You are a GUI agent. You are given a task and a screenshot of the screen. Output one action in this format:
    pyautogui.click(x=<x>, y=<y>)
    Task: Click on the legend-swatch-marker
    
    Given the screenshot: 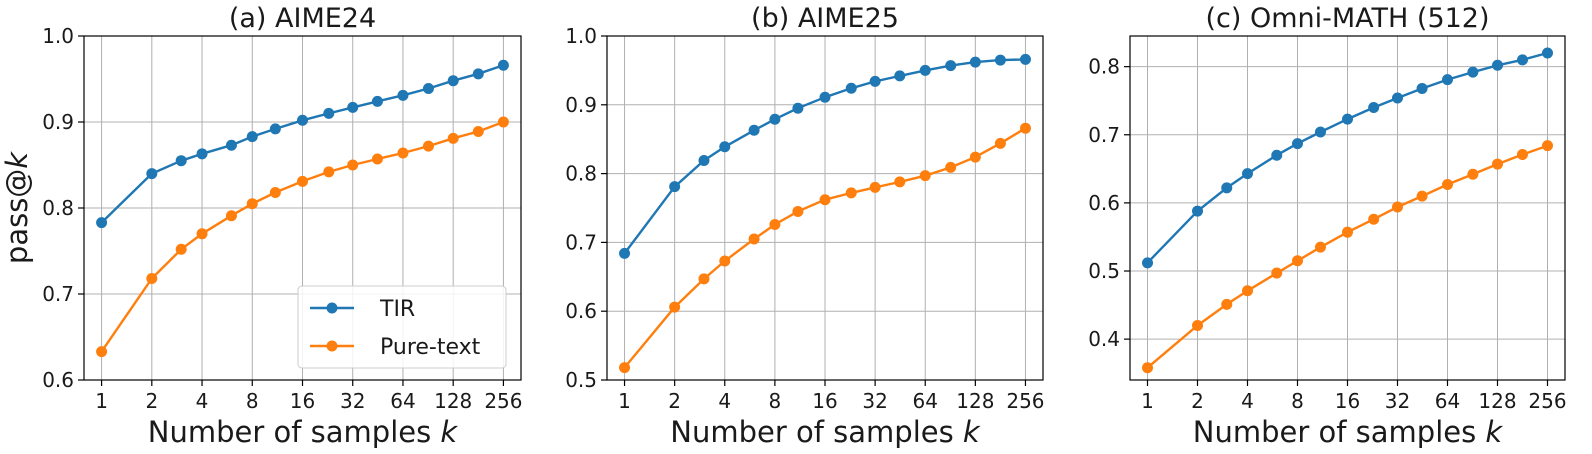 What is the action you would take?
    pyautogui.click(x=332, y=346)
    